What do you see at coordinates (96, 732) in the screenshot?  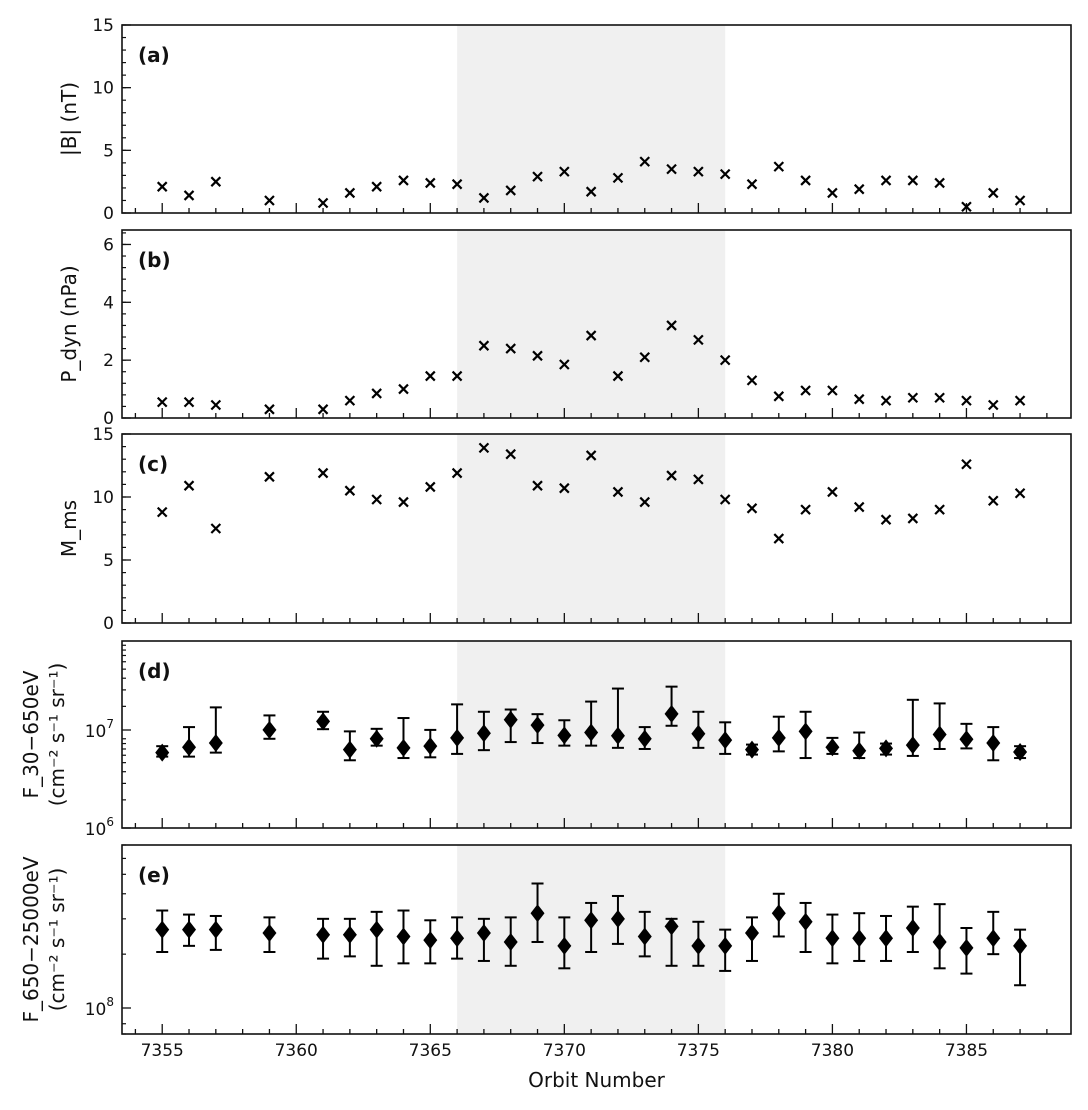 I see `tick-base: 10` at bounding box center [96, 732].